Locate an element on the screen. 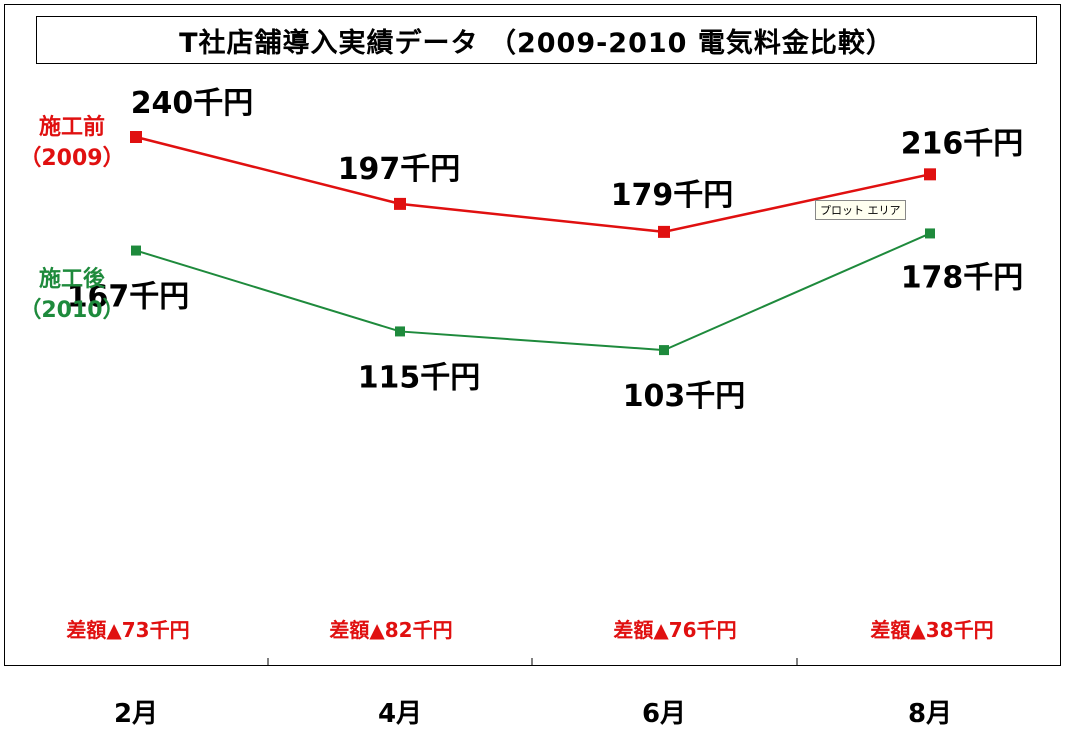 The width and height of the screenshot is (1069, 737). chart-title: T社店舗導入実績データ （2009-2010 電気料金比較） is located at coordinates (536, 43).